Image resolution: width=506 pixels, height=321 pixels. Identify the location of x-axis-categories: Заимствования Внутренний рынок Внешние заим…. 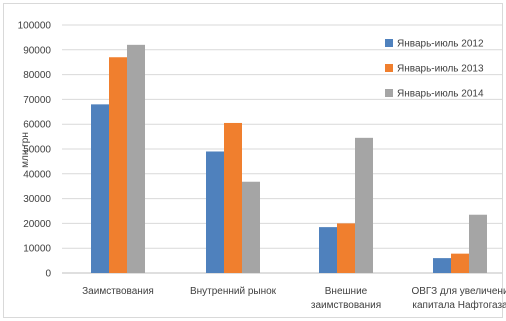
(294, 298).